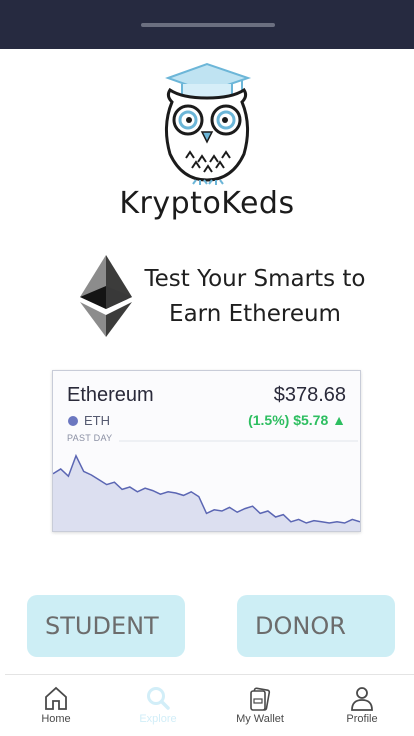  Describe the element at coordinates (316, 626) in the screenshot. I see `donor-button: DONOR` at that location.